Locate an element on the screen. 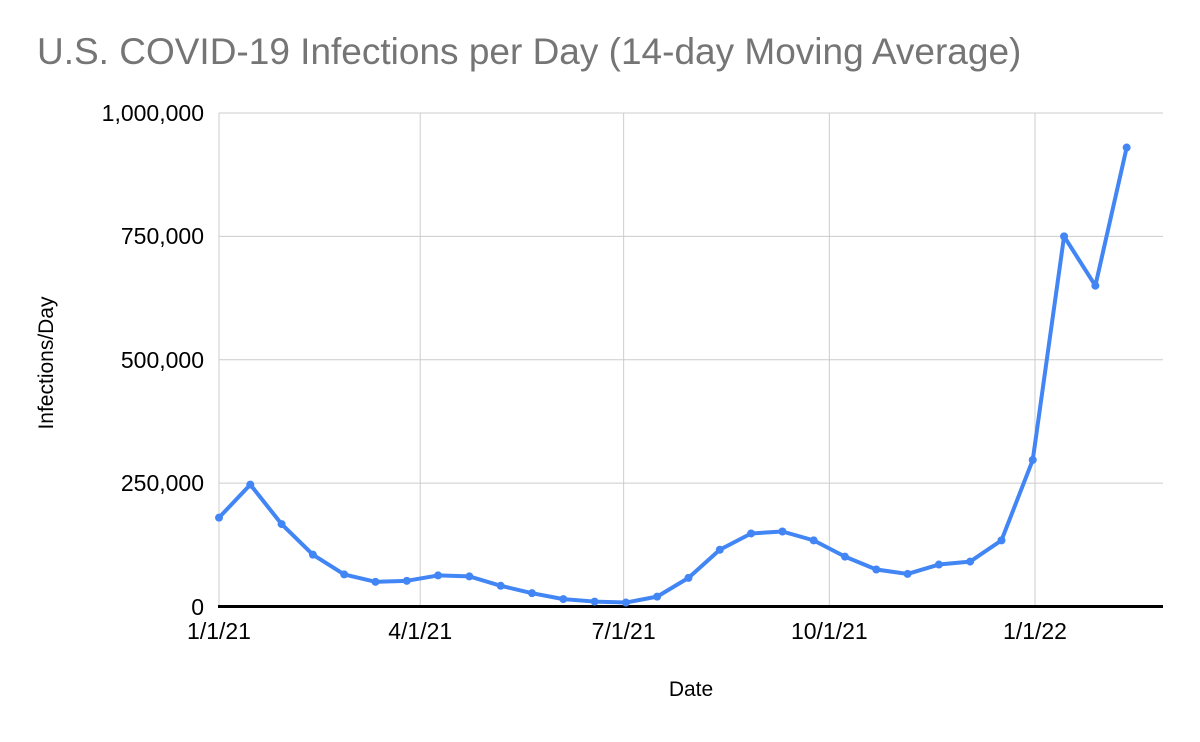  y-tick-label: 1,000,000 is located at coordinates (152, 113).